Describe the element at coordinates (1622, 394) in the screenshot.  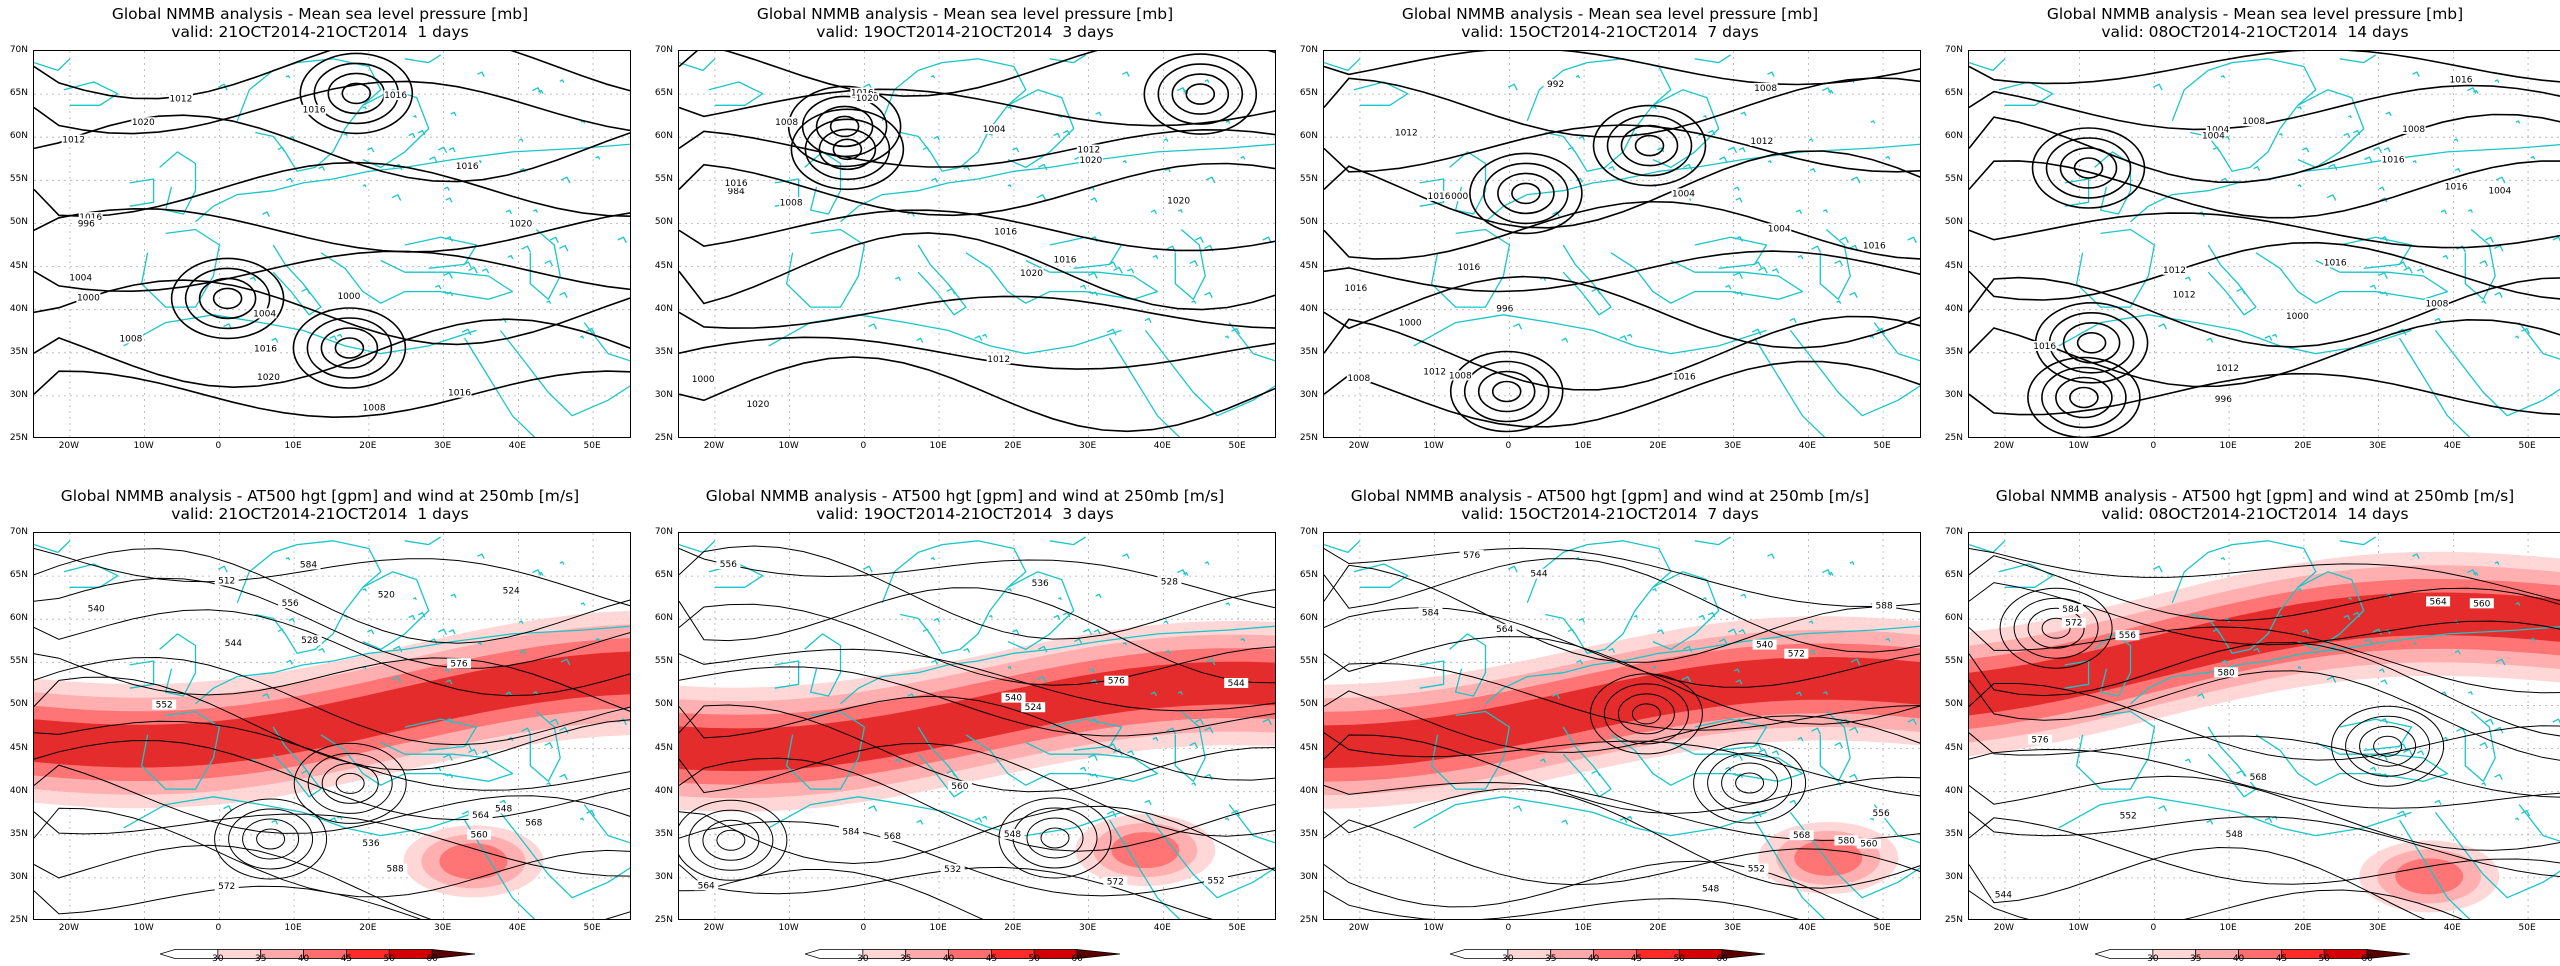
I see `isobar` at that location.